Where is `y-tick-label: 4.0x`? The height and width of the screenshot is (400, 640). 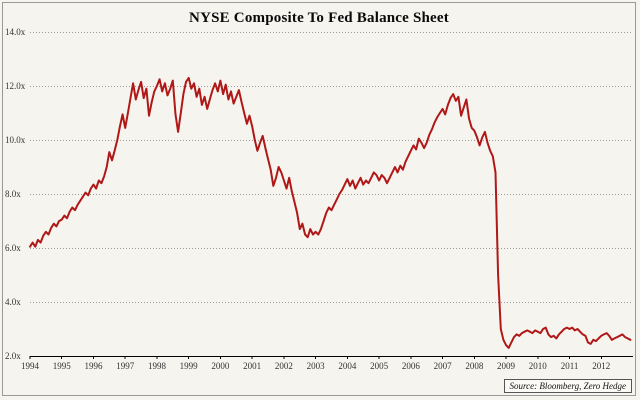
y-tick-label: 4.0x is located at coordinates (13, 302).